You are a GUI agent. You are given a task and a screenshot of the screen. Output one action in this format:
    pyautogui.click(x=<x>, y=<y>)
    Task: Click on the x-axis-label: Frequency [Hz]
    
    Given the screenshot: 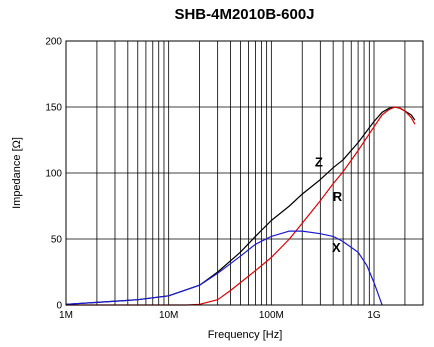 What is the action you would take?
    pyautogui.click(x=245, y=335)
    